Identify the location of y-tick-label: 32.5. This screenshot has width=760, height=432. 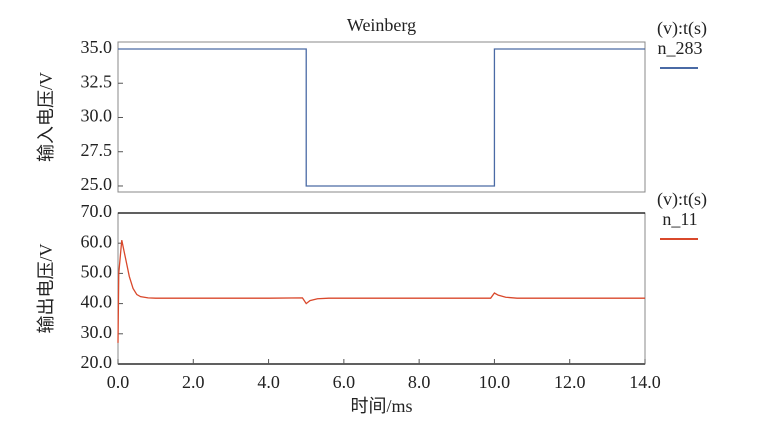
(97, 81).